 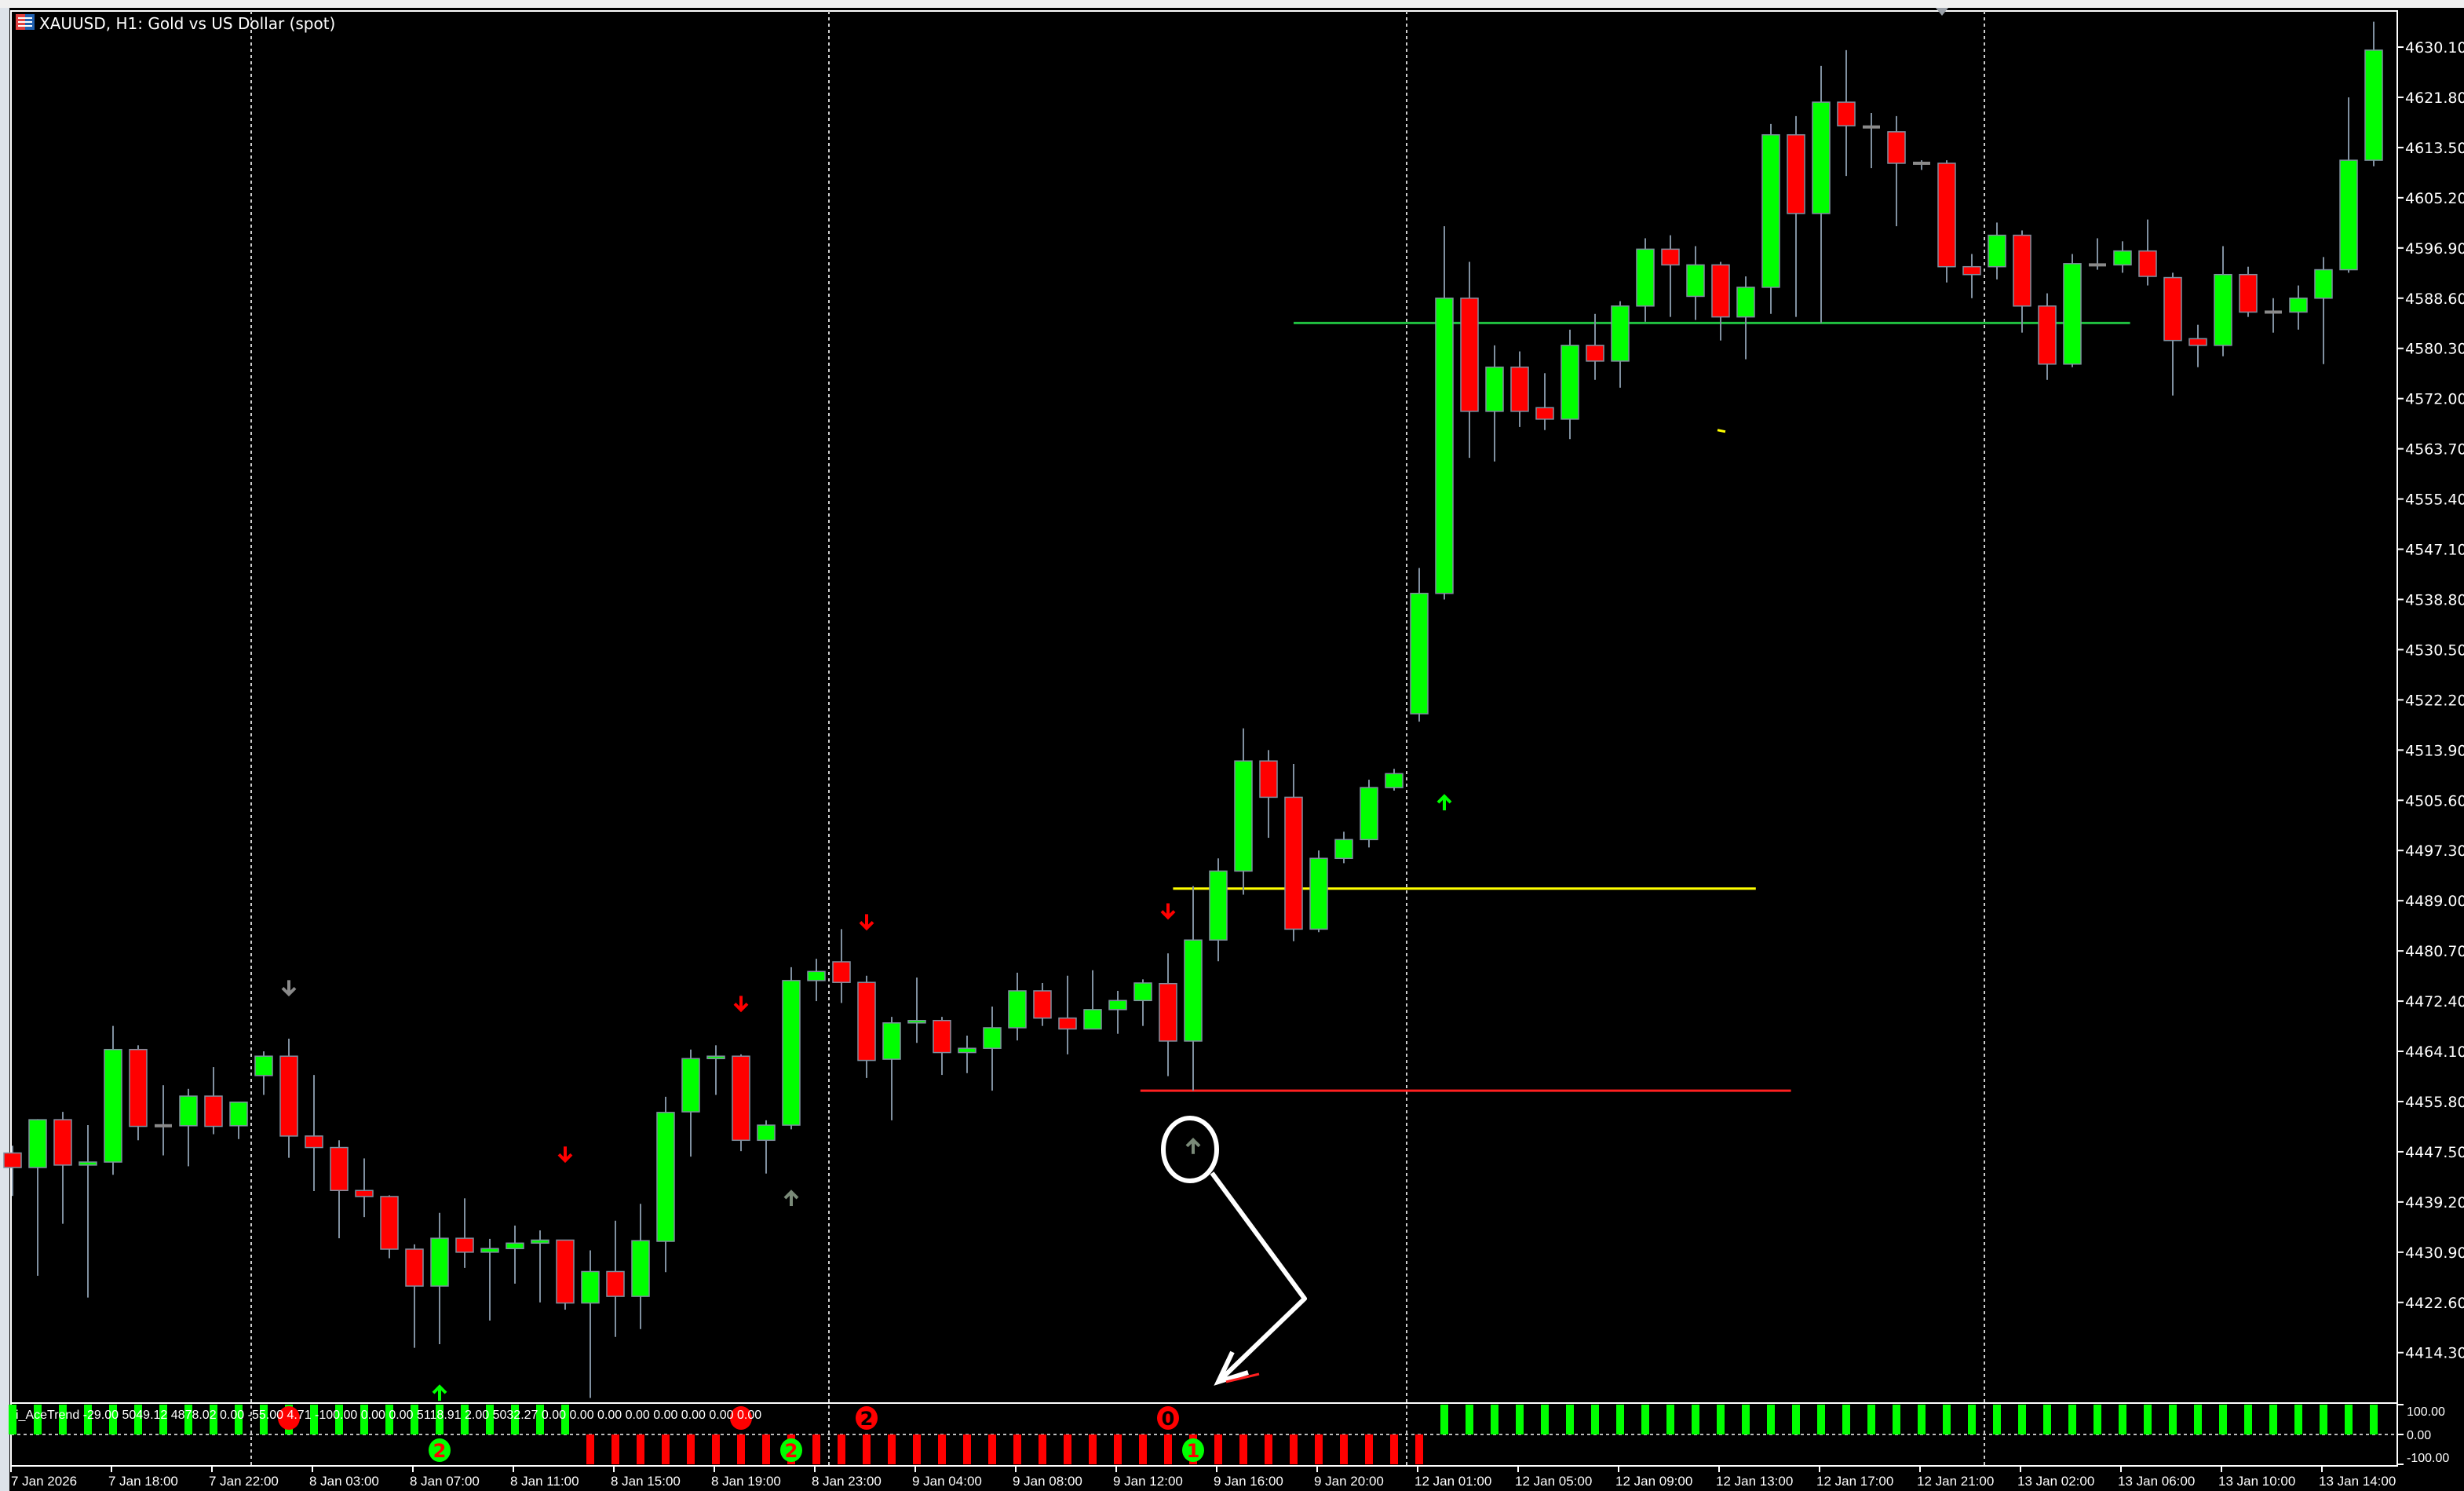 I want to click on price-tick-label: 4530.50, so click(x=2434, y=650).